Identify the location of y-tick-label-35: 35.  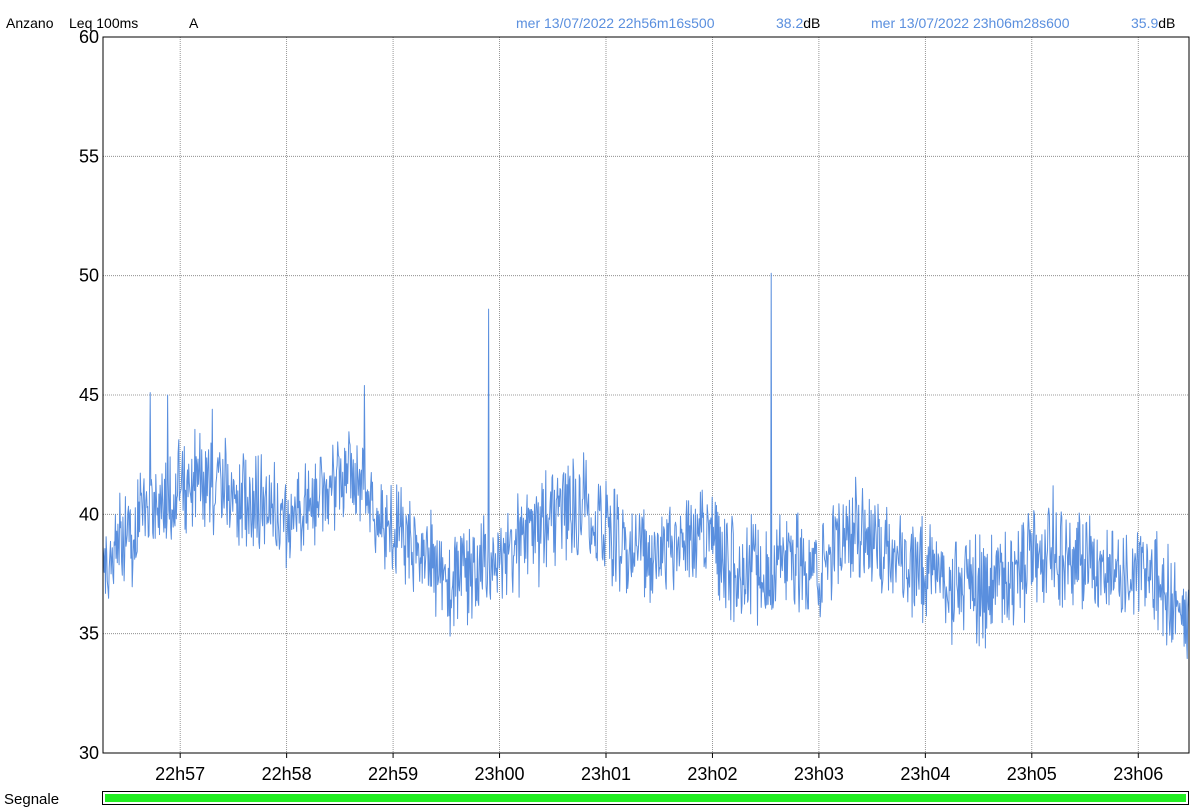
(89, 634).